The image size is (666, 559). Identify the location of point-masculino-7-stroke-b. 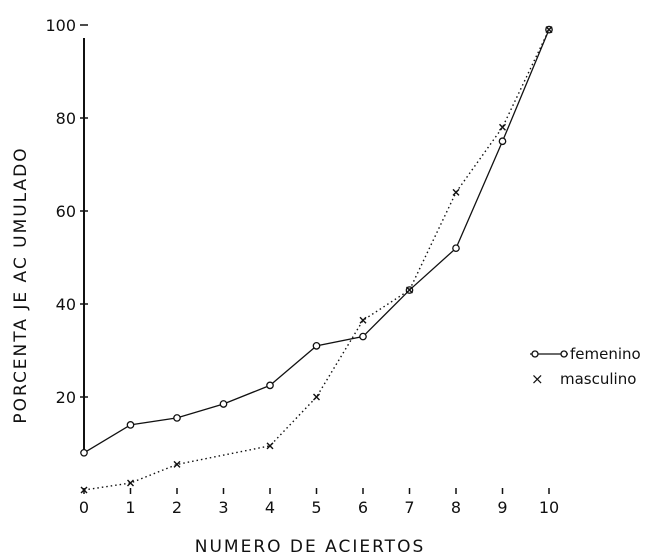
(409, 290).